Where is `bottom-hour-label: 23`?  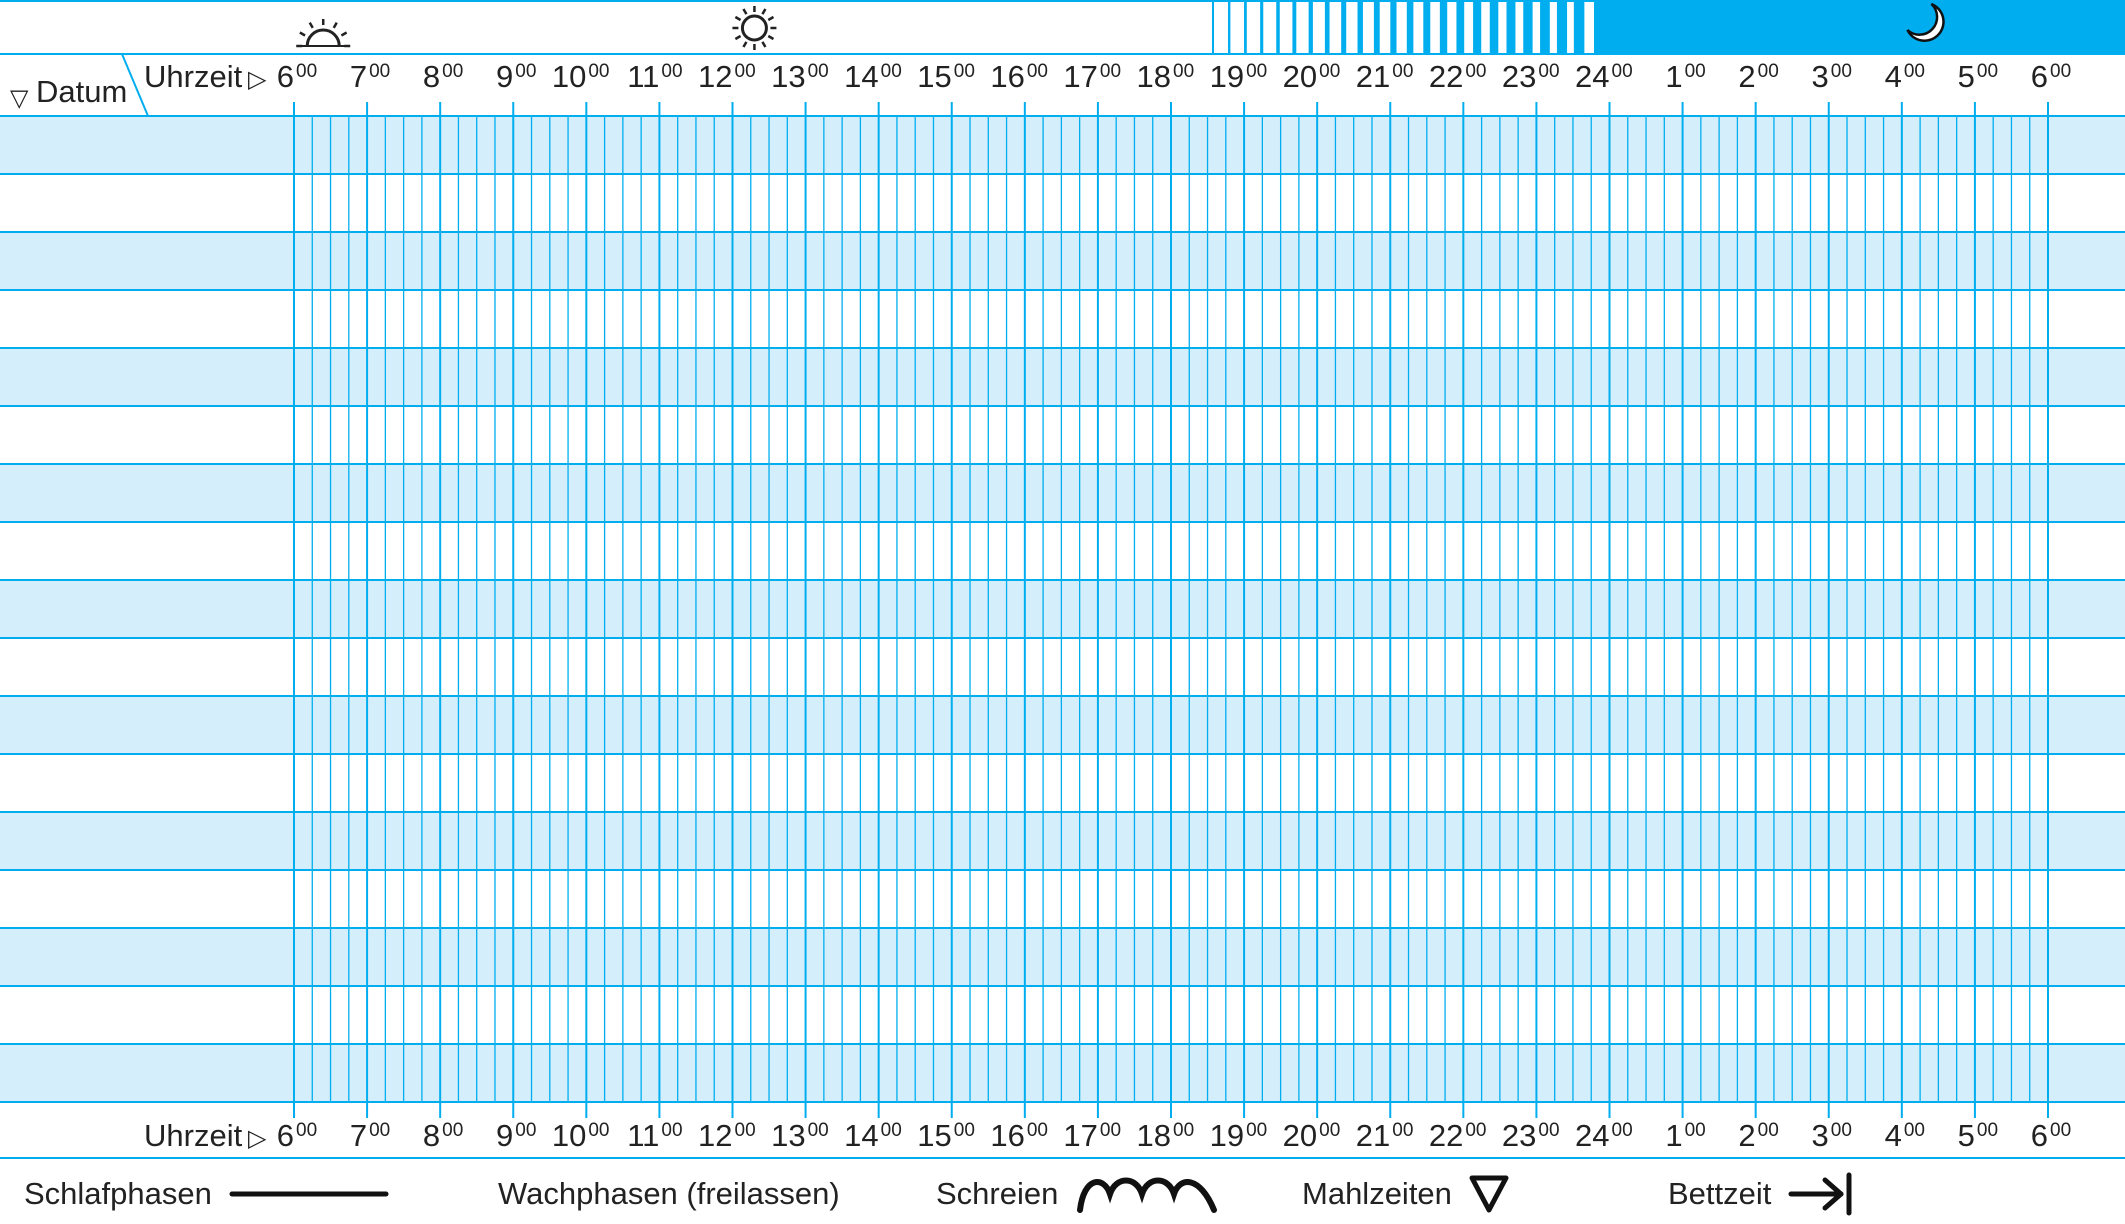
bottom-hour-label: 23 is located at coordinates (1519, 1135).